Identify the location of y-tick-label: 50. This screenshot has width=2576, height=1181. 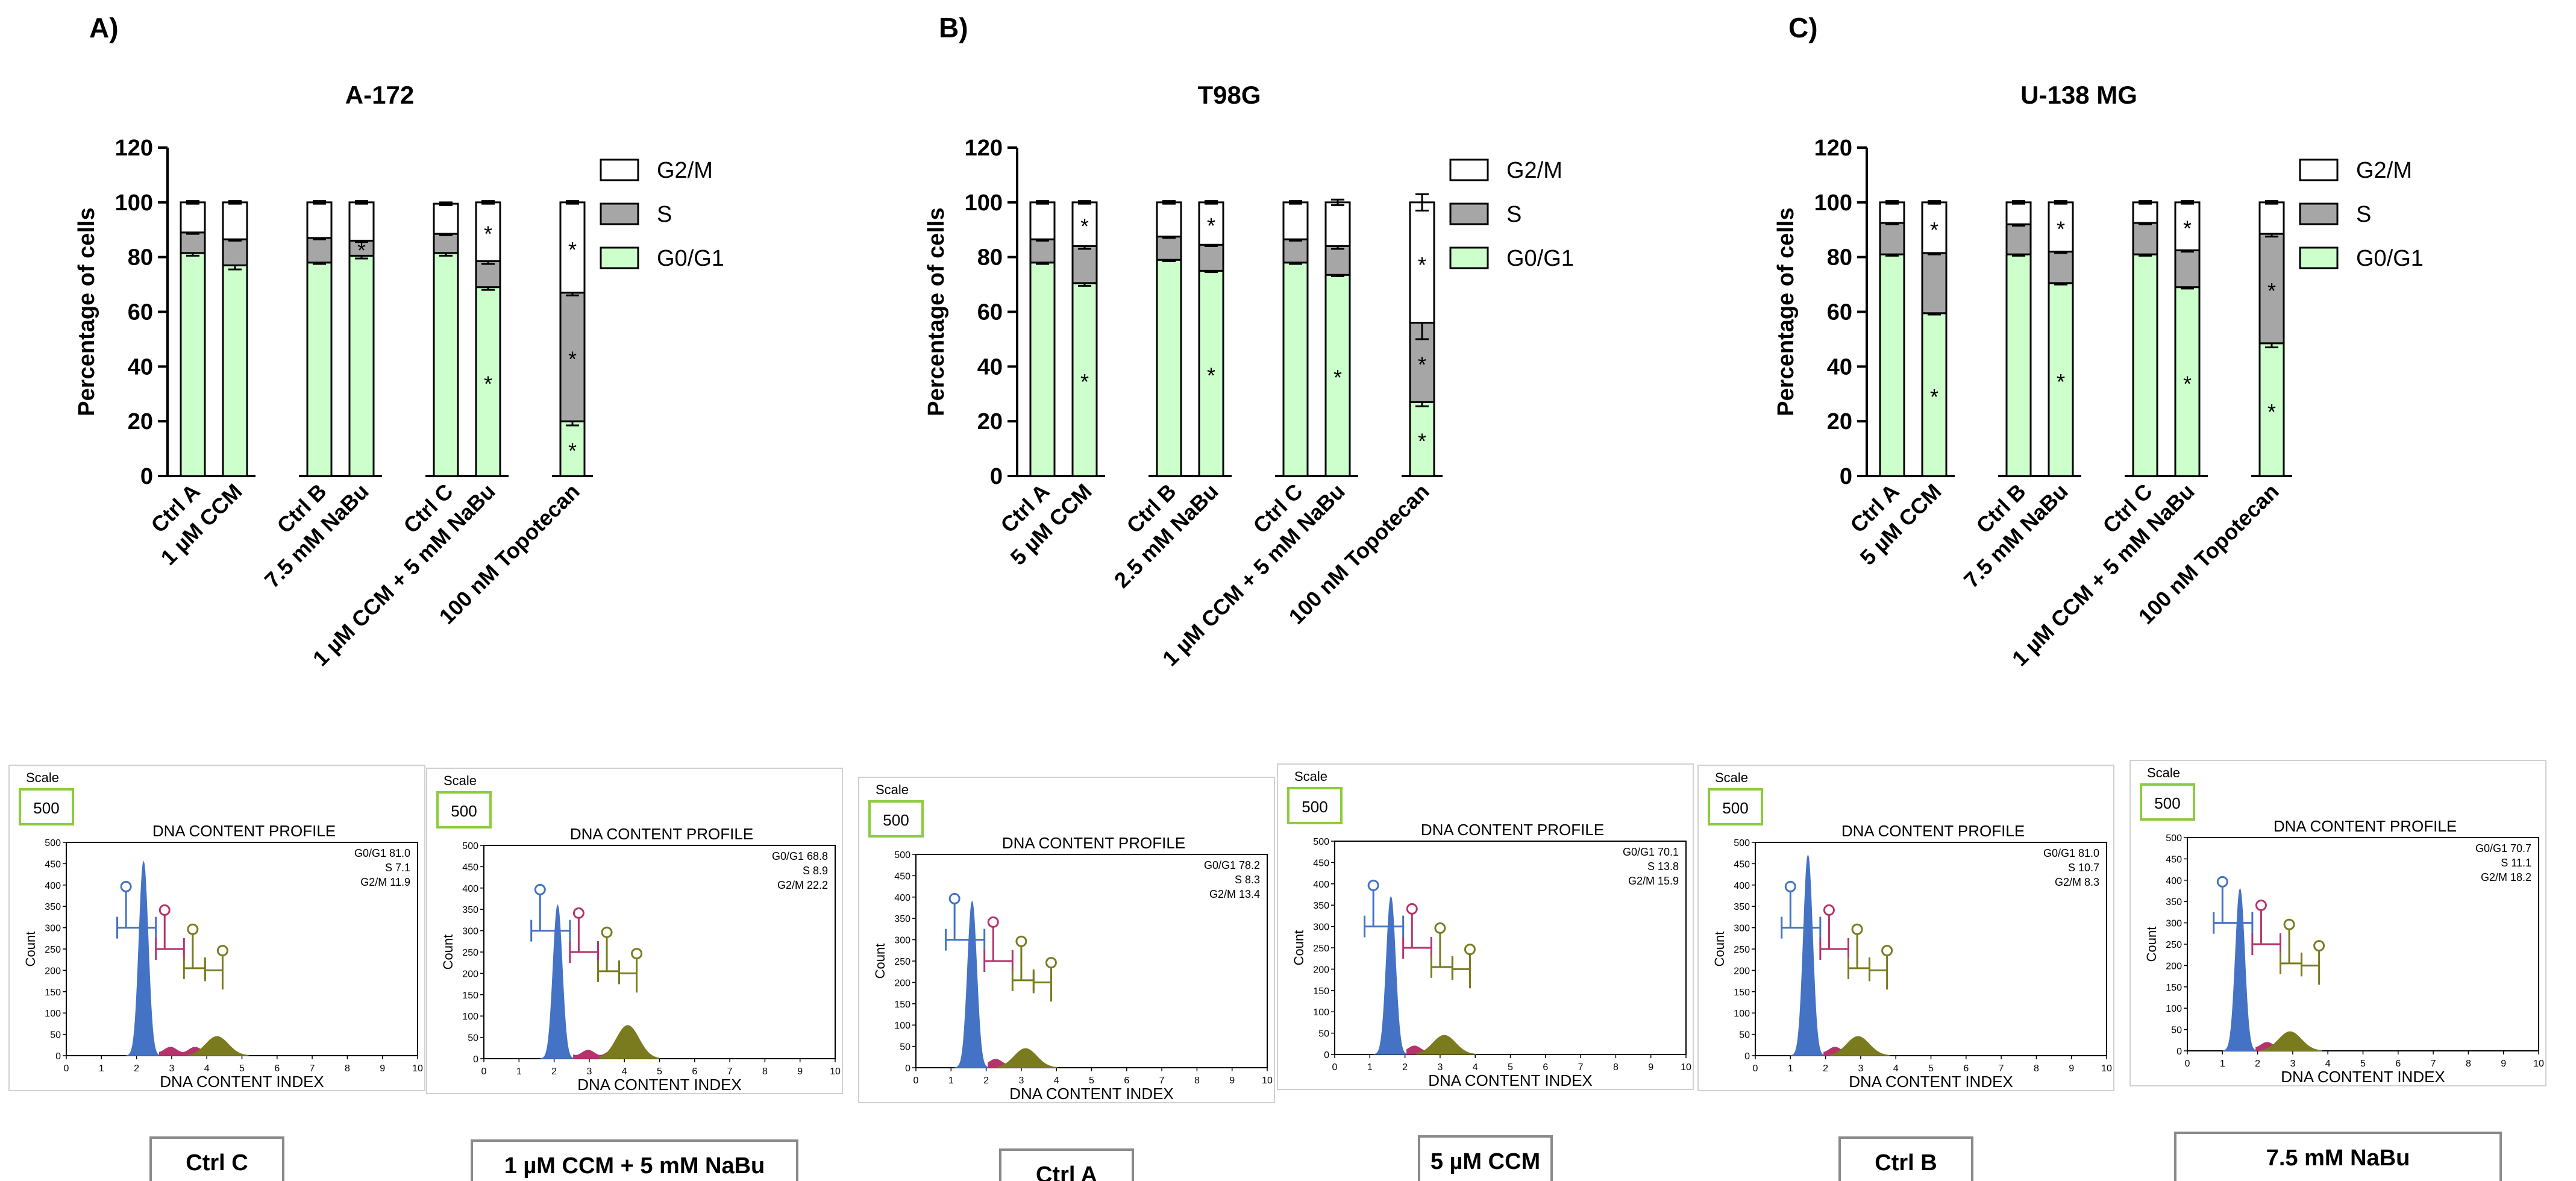
(1323, 1034).